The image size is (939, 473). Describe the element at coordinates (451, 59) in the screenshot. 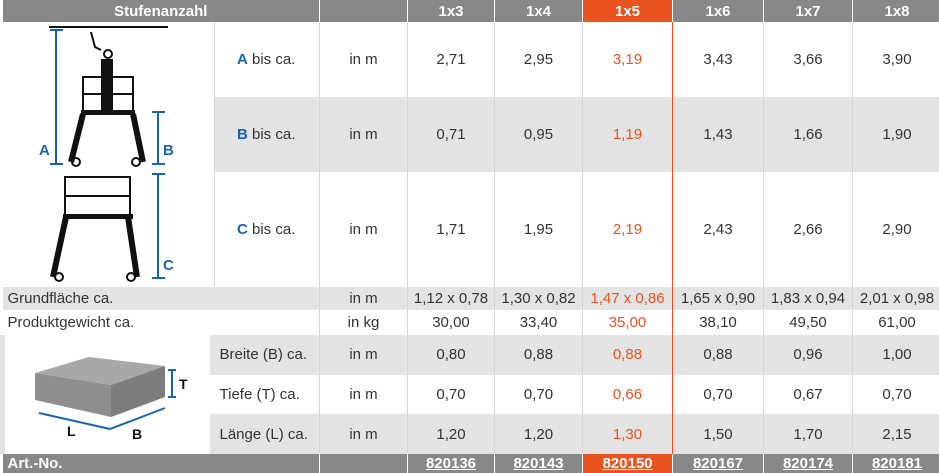

I see `cell: 2,71` at that location.